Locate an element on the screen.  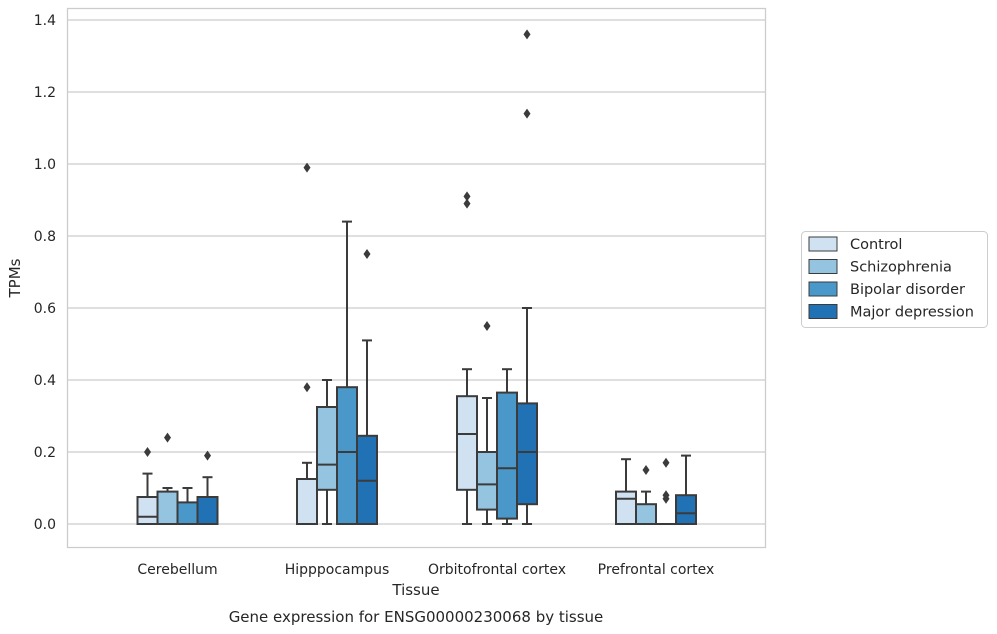
y-tick-label: 0.8 is located at coordinates (45, 237).